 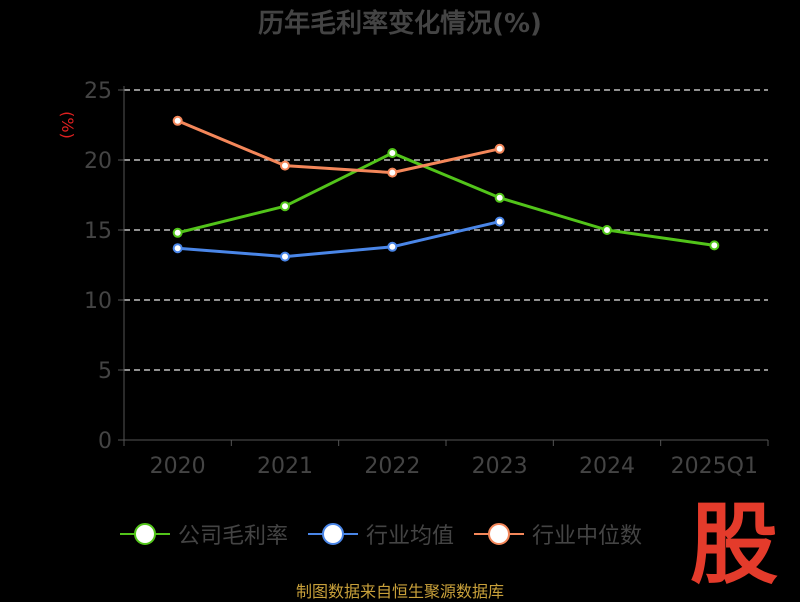 I want to click on y-tick-label: 20, so click(x=98, y=161).